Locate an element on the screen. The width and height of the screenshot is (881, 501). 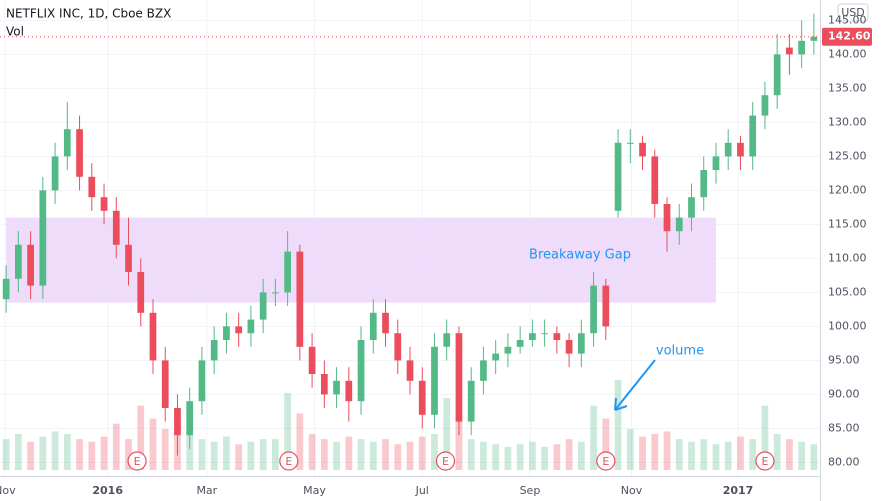
y-tick-label: 125.00 is located at coordinates (847, 155).